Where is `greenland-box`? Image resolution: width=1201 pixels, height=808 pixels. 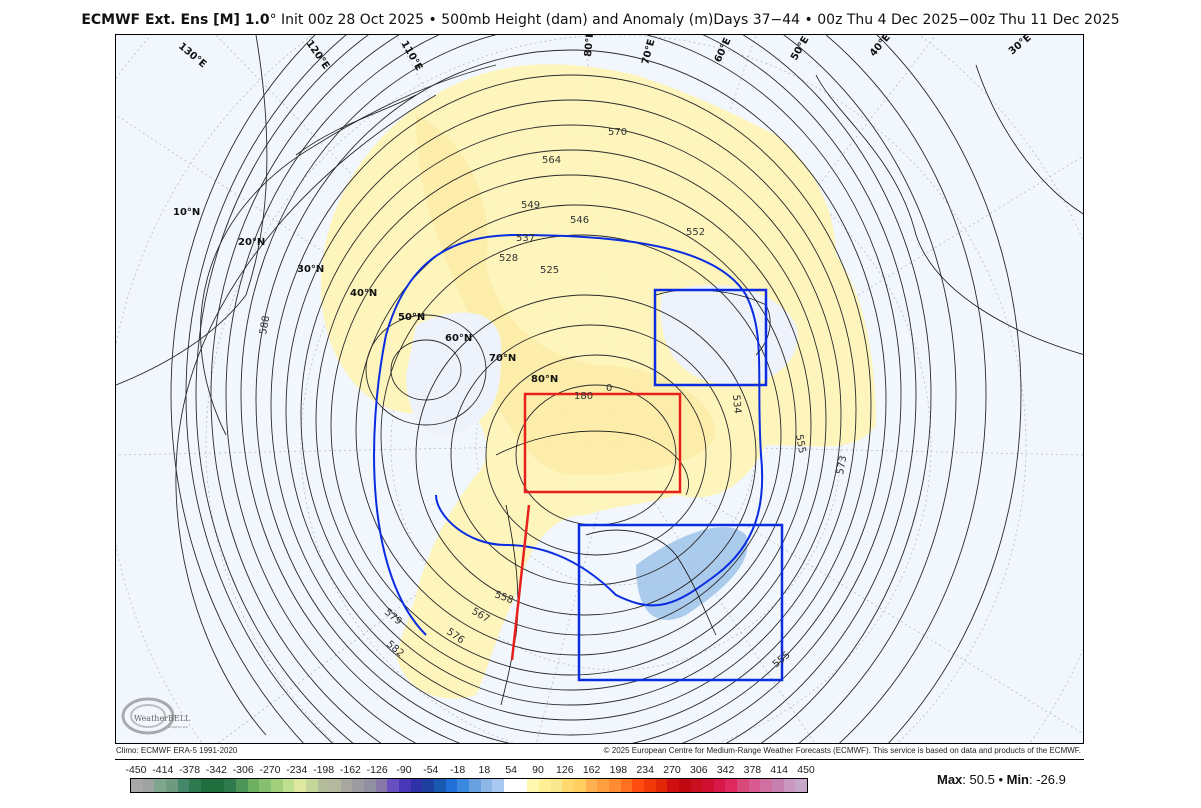 greenland-box is located at coordinates (710, 337).